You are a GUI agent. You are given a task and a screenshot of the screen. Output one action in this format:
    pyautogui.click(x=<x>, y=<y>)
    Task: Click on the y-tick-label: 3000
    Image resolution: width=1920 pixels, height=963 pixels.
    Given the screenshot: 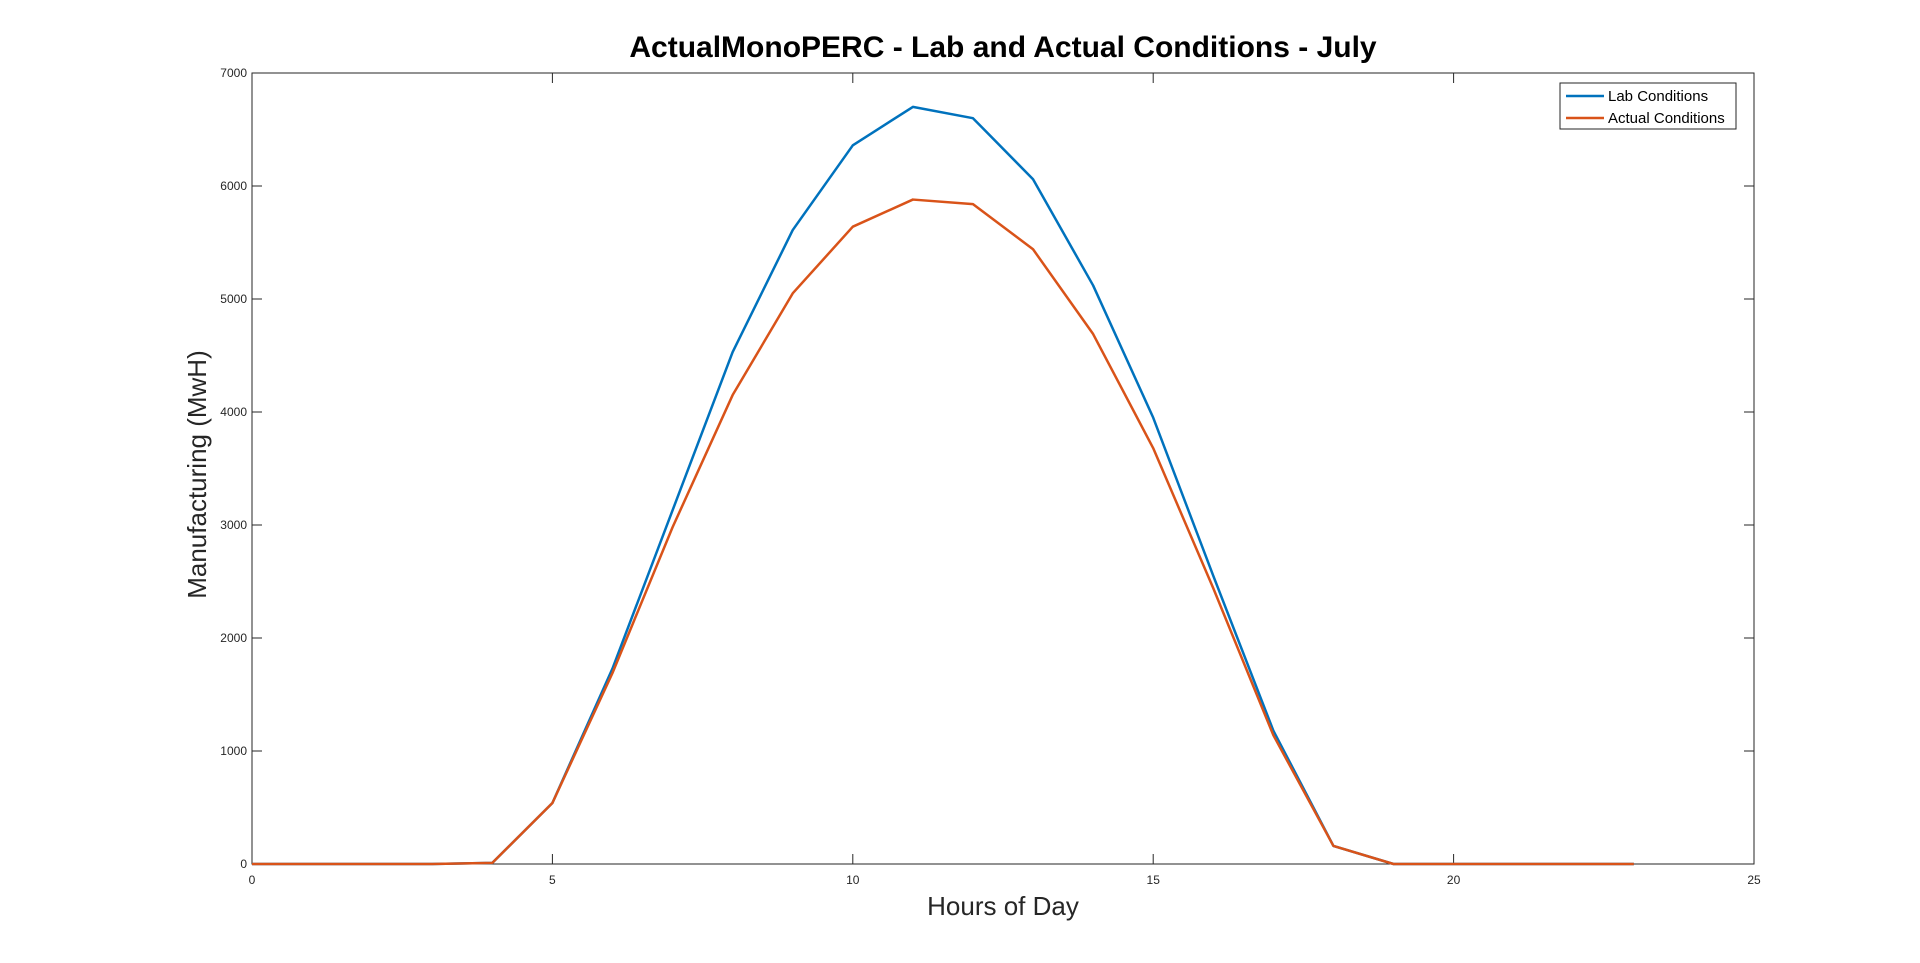 What is the action you would take?
    pyautogui.click(x=233, y=525)
    